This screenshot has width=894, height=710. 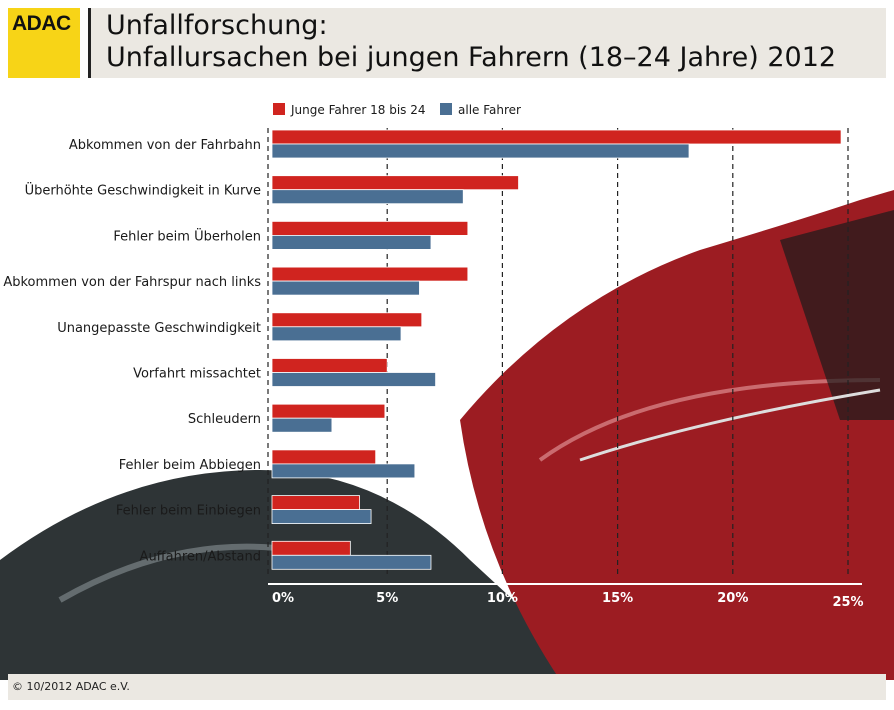 What do you see at coordinates (159, 328) in the screenshot?
I see `category-label: Unangepasste Geschwindigkeit` at bounding box center [159, 328].